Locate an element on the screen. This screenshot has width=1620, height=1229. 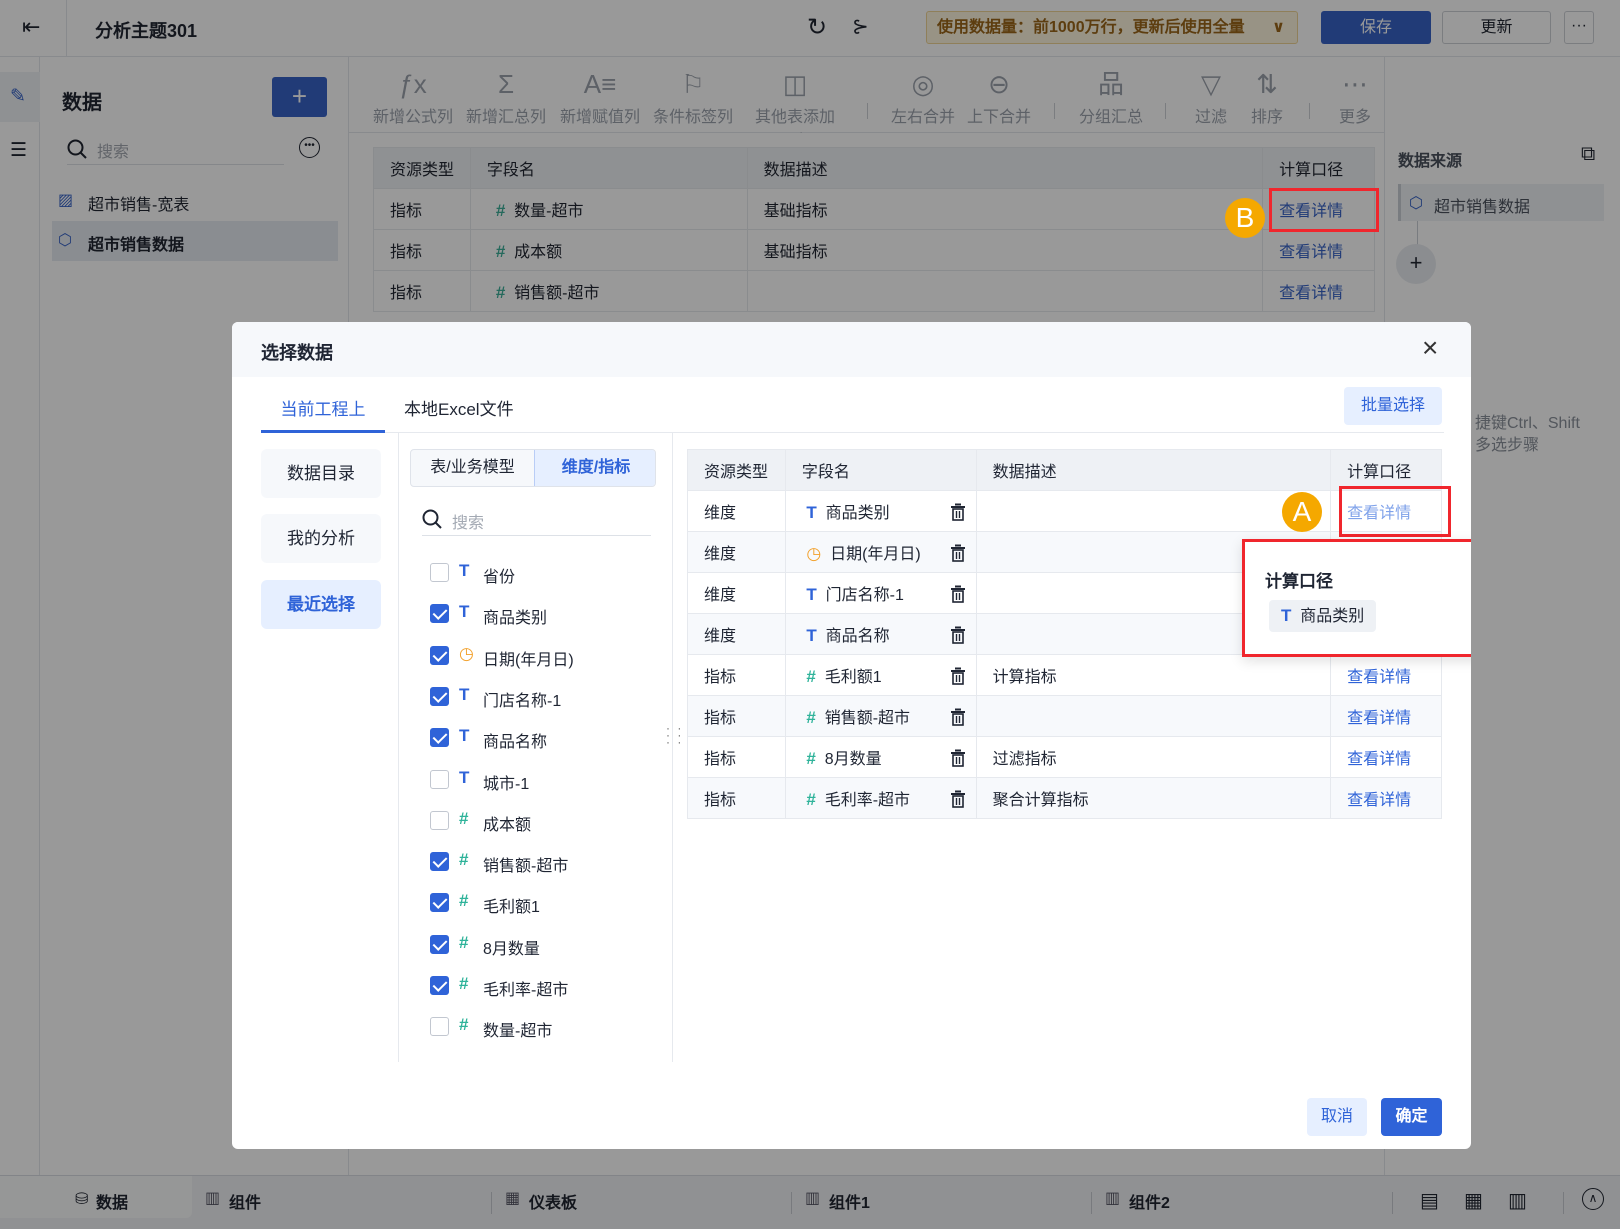
toolbar-sigma-button: Σ 新增汇总列 is located at coordinates (506, 96).